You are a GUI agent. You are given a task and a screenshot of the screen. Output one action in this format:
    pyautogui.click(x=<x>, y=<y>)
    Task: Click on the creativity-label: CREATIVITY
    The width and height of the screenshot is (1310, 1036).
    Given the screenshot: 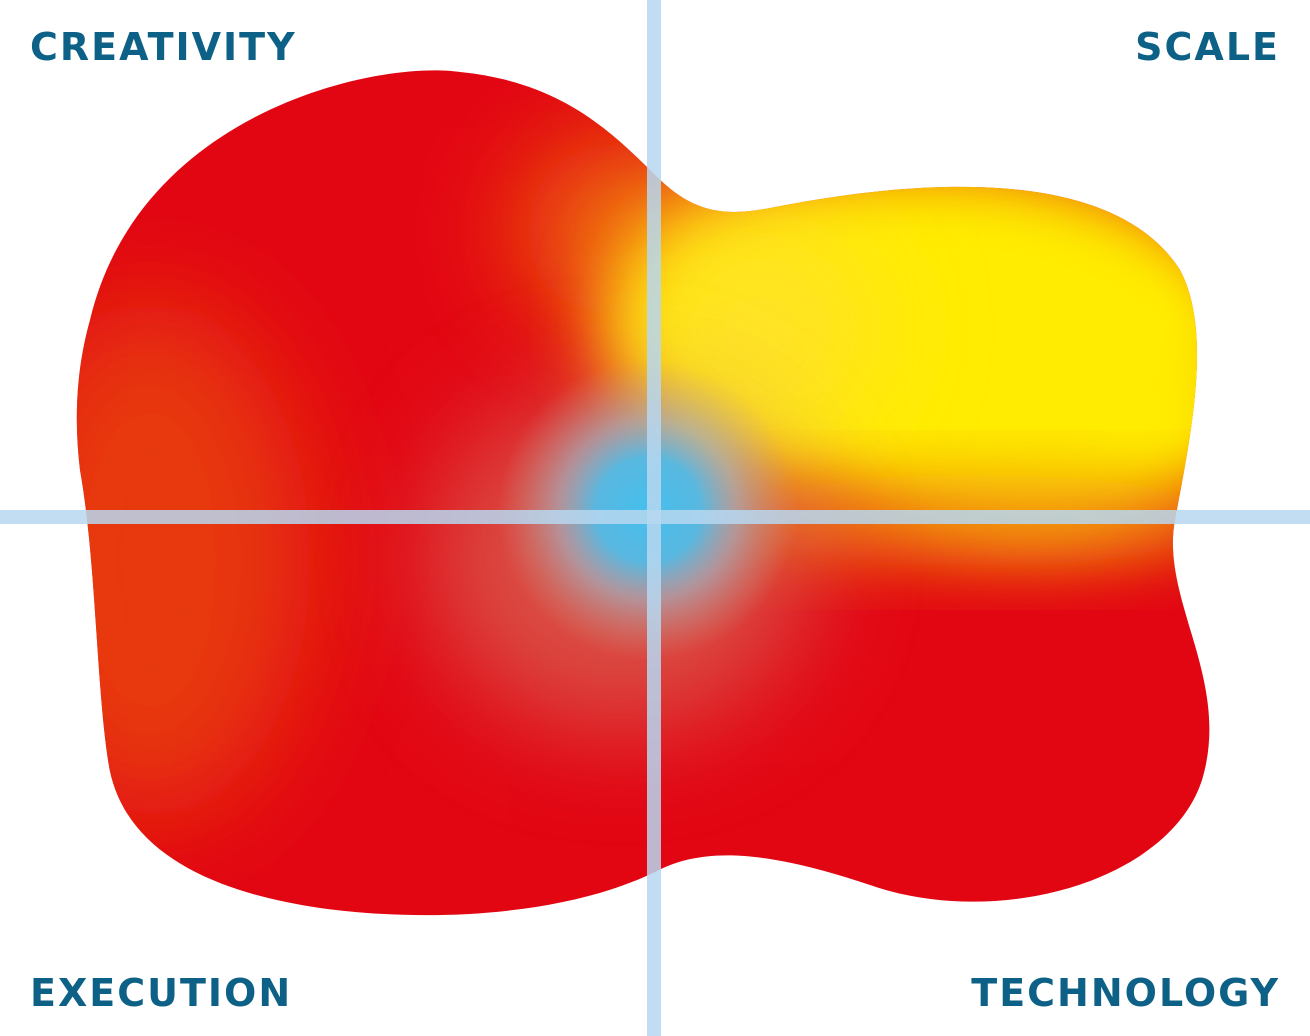 What is the action you would take?
    pyautogui.click(x=163, y=47)
    